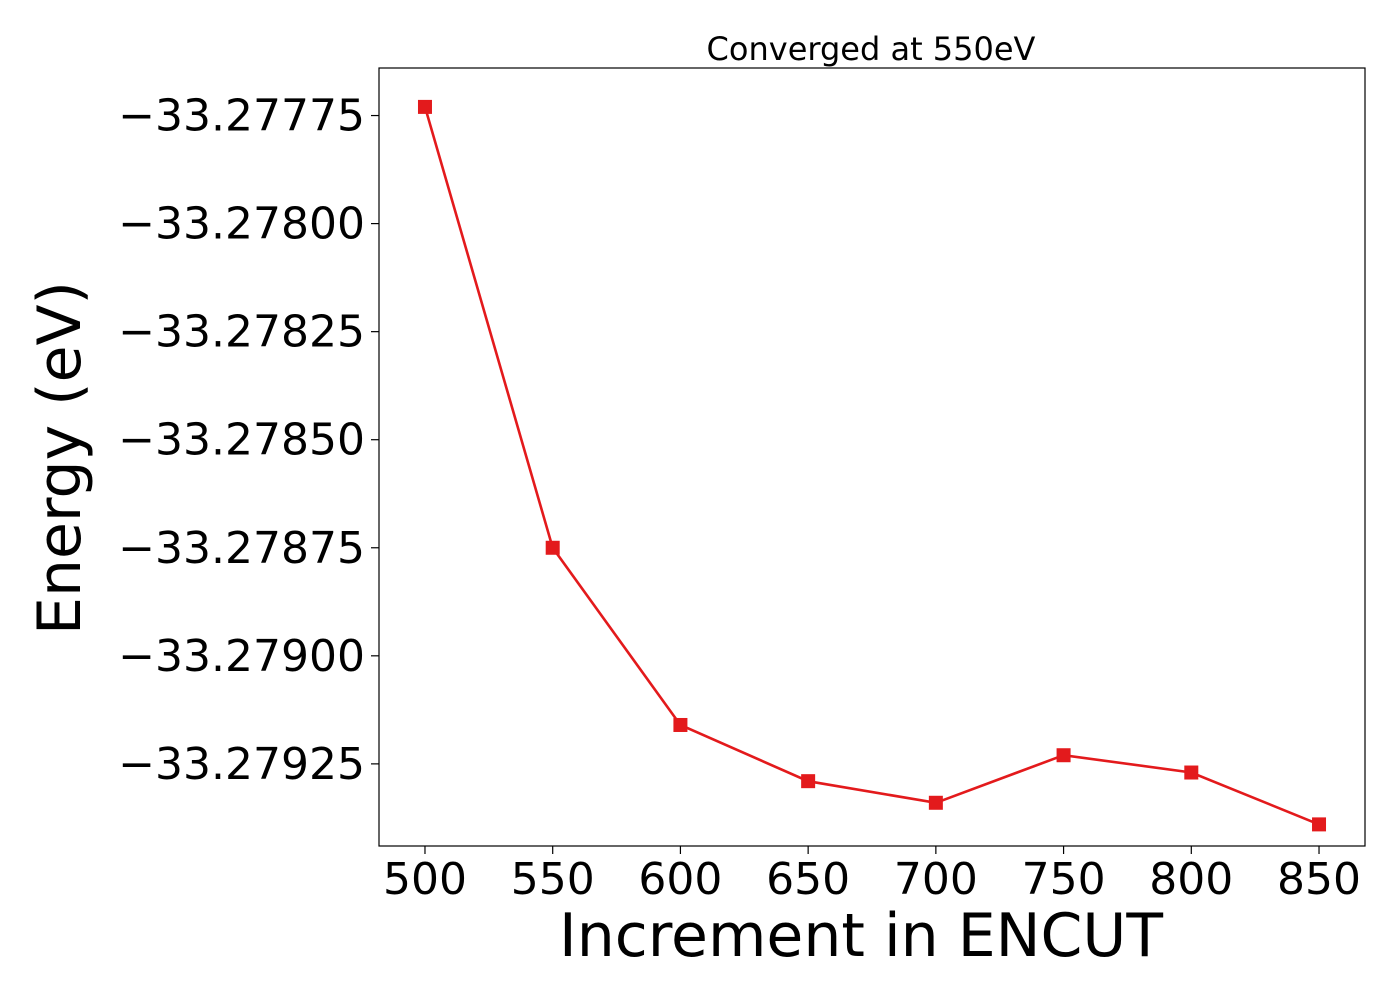 The height and width of the screenshot is (1000, 1400). Describe the element at coordinates (241, 764) in the screenshot. I see `y-tick-label: −33.27925` at that location.